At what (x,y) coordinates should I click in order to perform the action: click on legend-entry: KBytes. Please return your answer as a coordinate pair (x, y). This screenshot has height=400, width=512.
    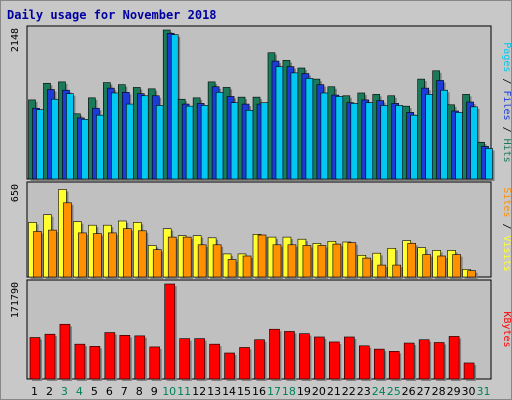
    Looking at the image, I should click on (506, 329).